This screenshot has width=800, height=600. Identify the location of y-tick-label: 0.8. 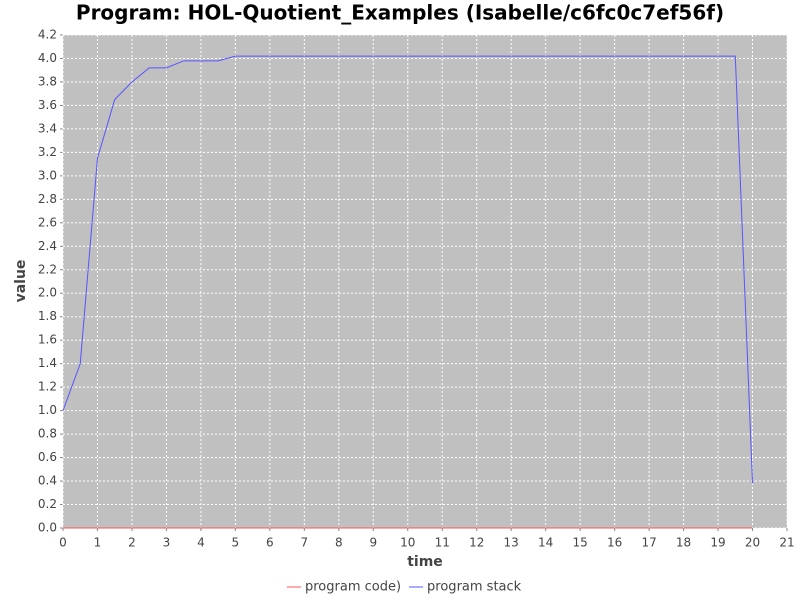
(47, 434).